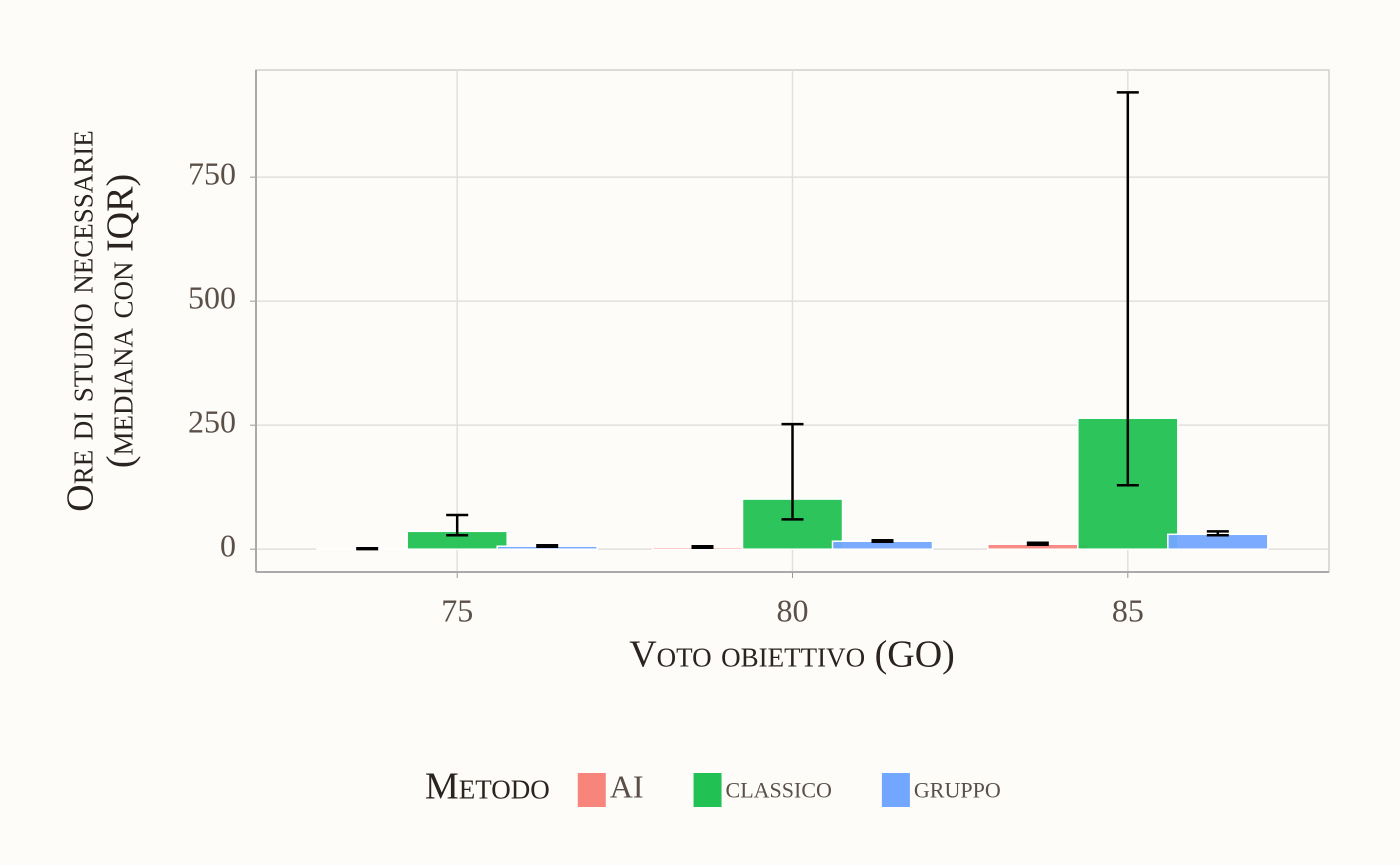 The height and width of the screenshot is (865, 1400). I want to click on legend: Metodo AI classico gruppo, so click(713, 787).